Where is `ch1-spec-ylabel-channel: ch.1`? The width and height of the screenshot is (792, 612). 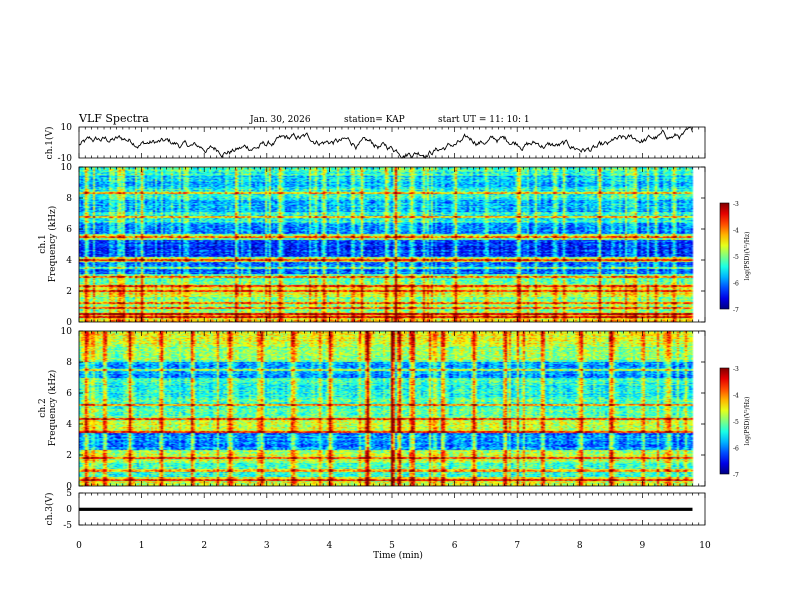
ch1-spec-ylabel-channel: ch.1 is located at coordinates (43, 243).